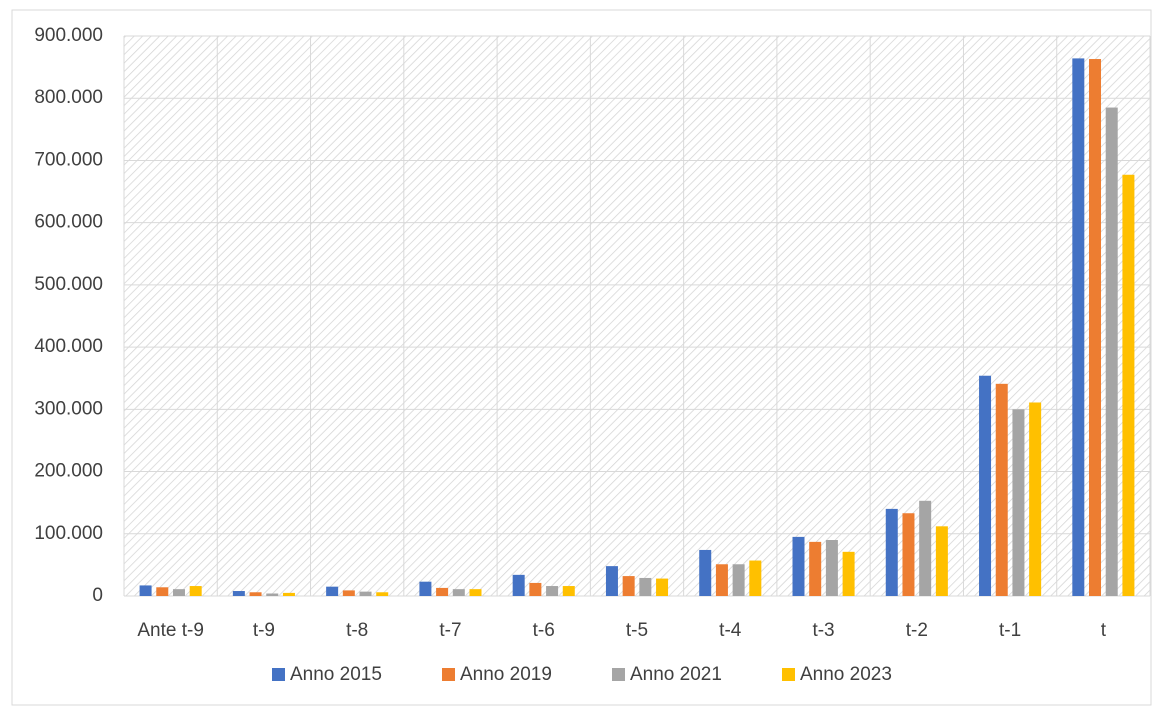 The image size is (1152, 711). I want to click on y-tick-label: 600.000, so click(68, 222).